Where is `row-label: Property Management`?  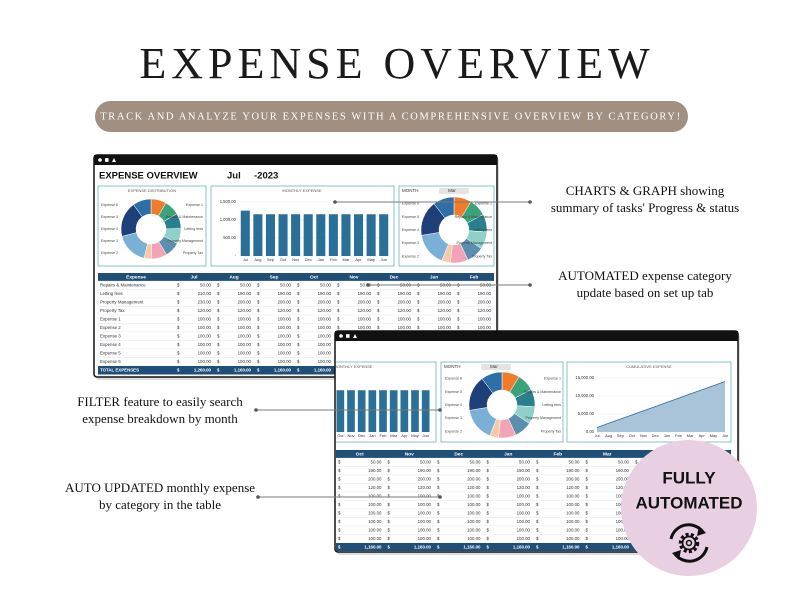 row-label: Property Management is located at coordinates (122, 301).